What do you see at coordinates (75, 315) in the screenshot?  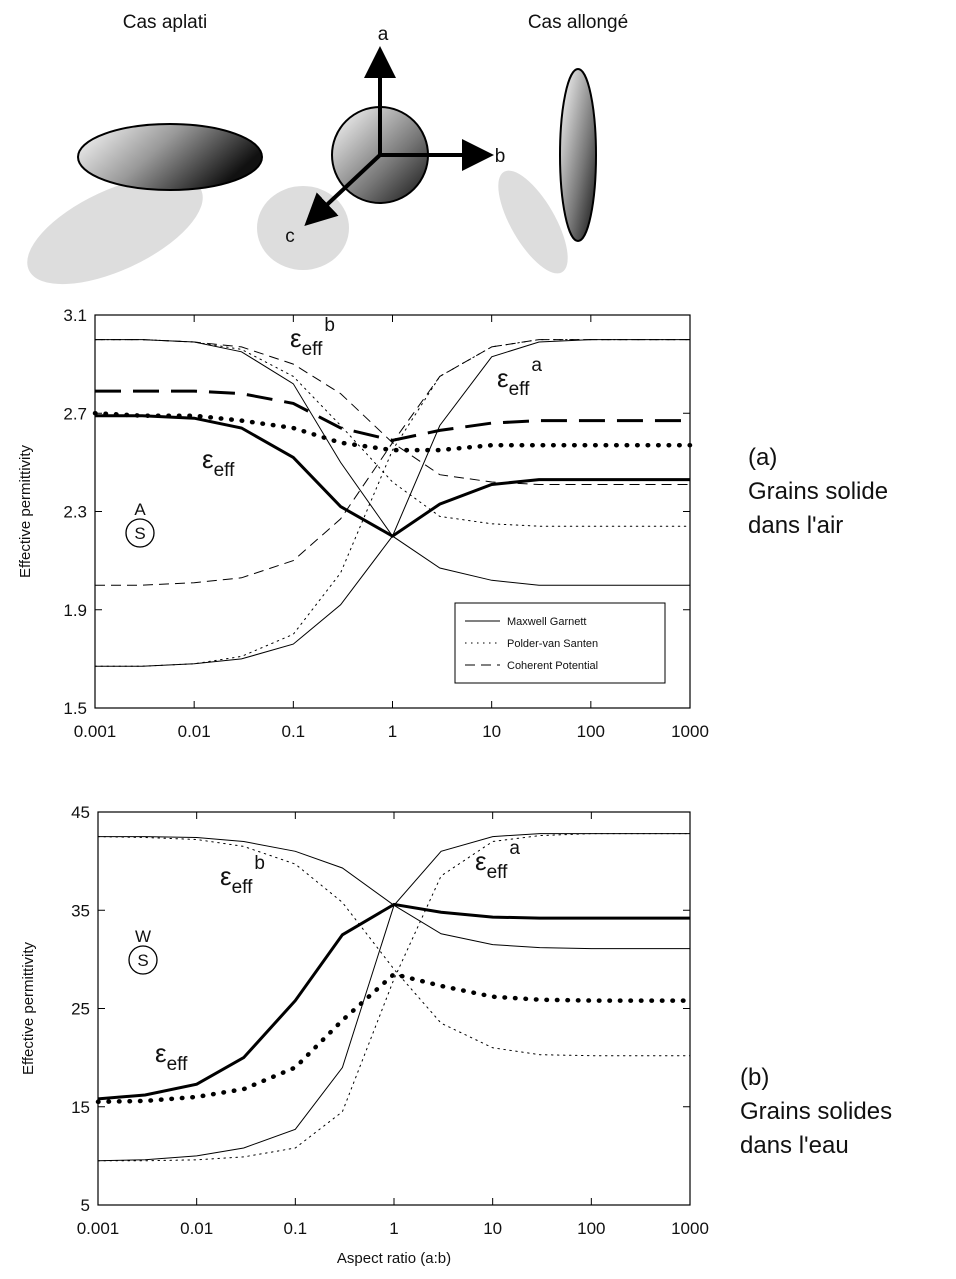 I see `y-tick-label: 3.1` at bounding box center [75, 315].